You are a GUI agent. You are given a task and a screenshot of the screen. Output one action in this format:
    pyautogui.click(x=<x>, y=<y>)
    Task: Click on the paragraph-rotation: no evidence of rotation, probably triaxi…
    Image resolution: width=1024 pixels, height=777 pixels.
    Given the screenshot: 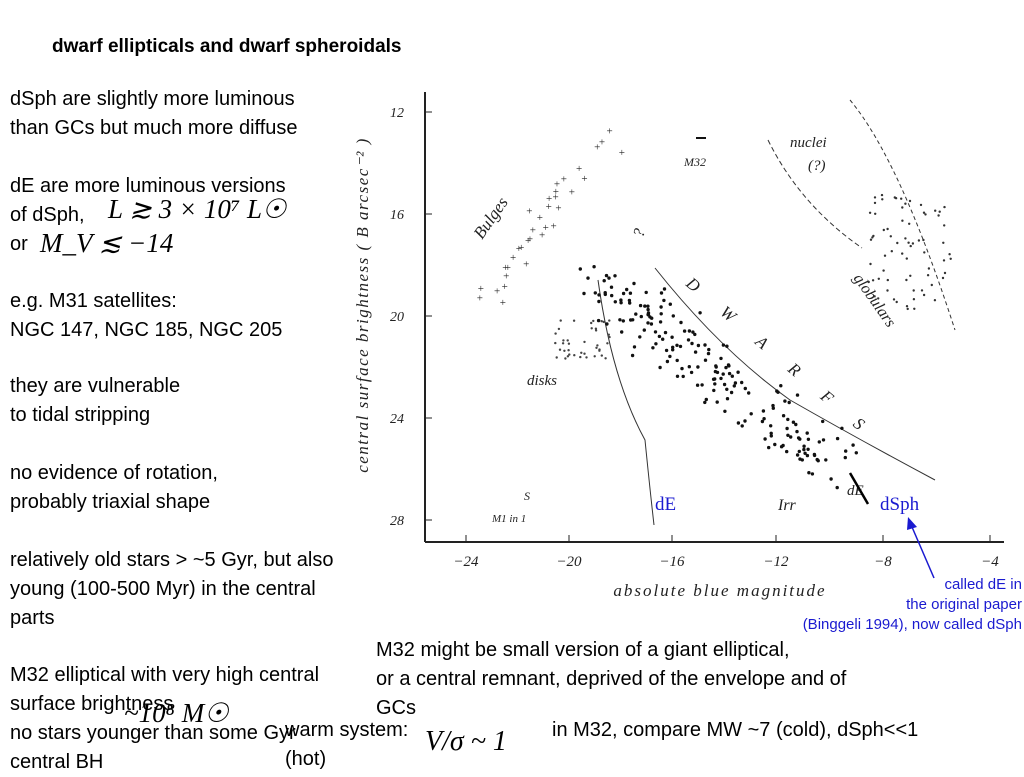 What is the action you would take?
    pyautogui.click(x=114, y=488)
    